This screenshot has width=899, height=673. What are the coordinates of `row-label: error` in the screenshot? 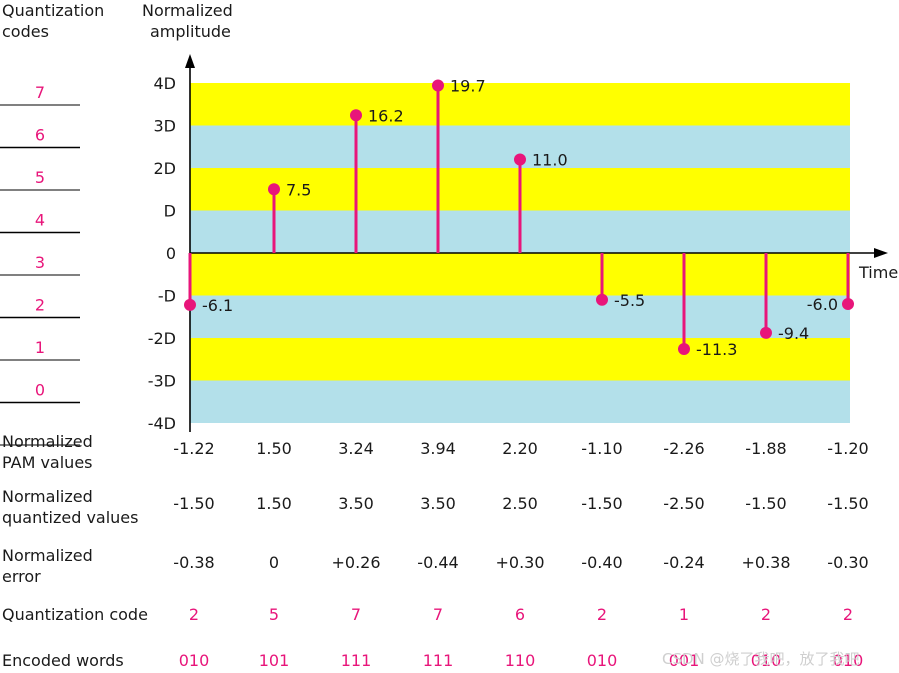 It's located at (21, 576).